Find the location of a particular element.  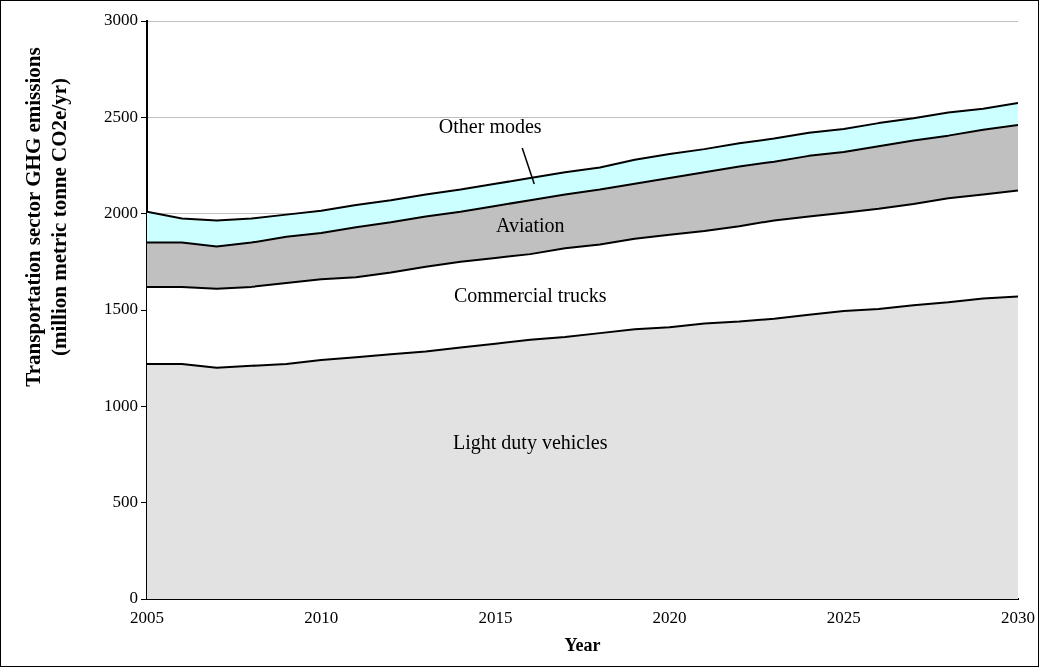

x-tick-label: 2025 is located at coordinates (843, 617).